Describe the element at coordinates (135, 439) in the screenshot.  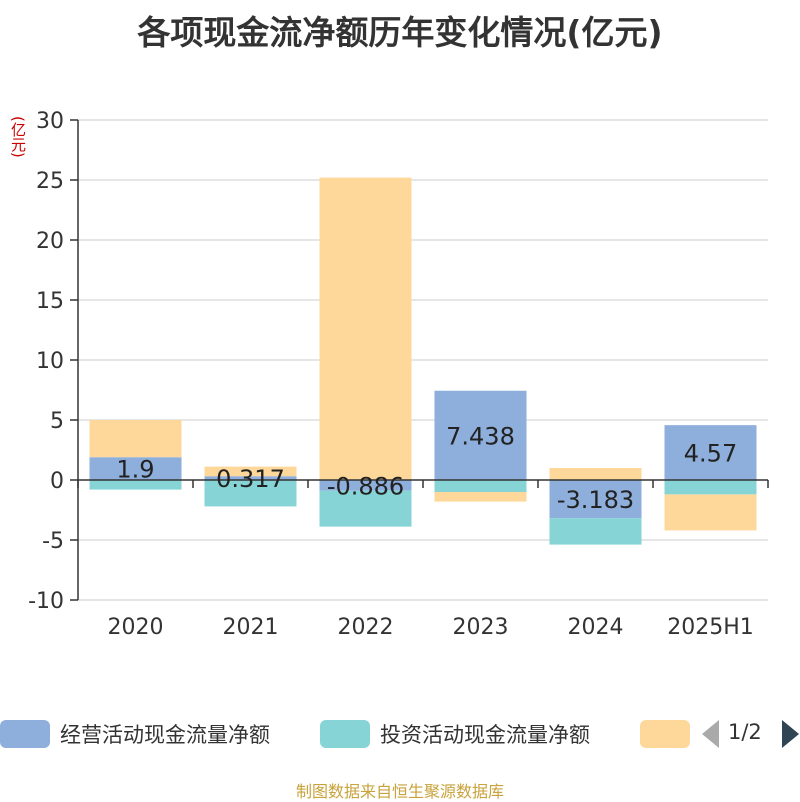
I see `bar-series3-2020` at that location.